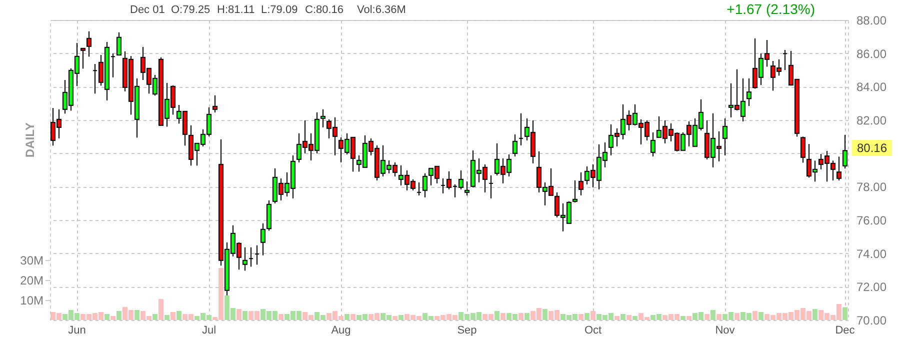 Image resolution: width=898 pixels, height=340 pixels. What do you see at coordinates (871, 321) in the screenshot?
I see `y-tick-label: 70.00` at bounding box center [871, 321].